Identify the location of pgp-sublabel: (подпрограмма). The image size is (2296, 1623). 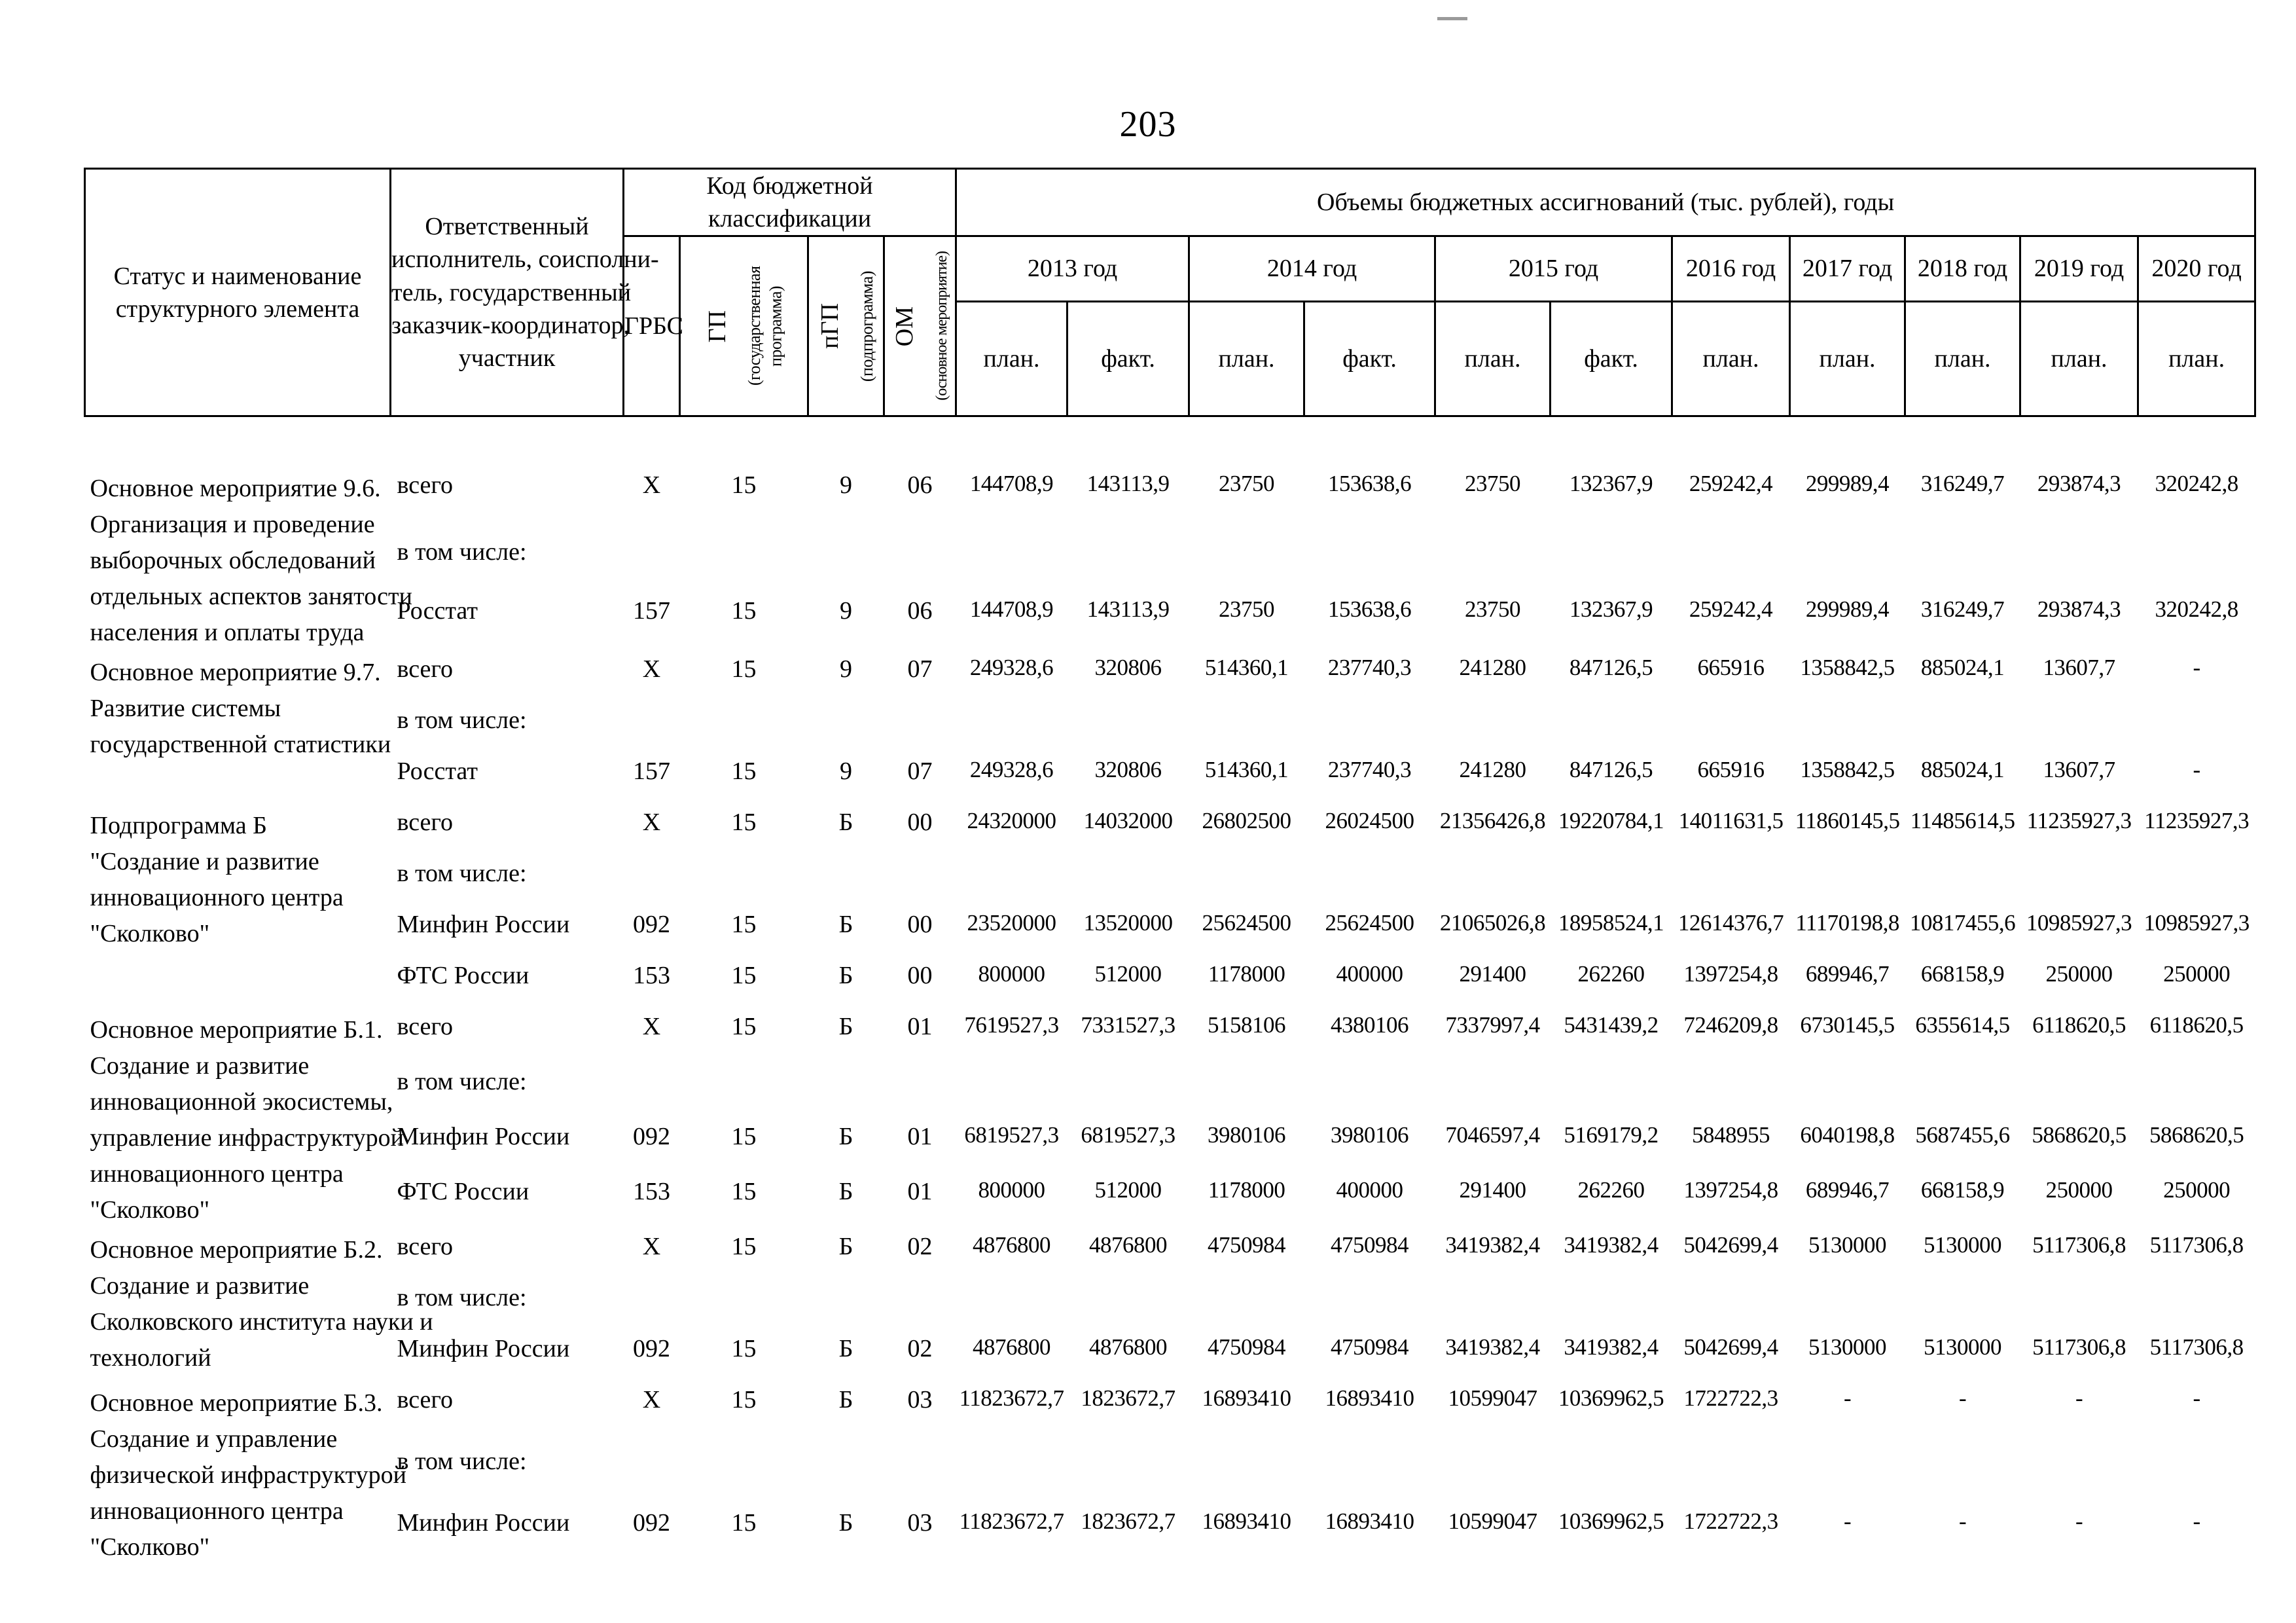
(867, 326).